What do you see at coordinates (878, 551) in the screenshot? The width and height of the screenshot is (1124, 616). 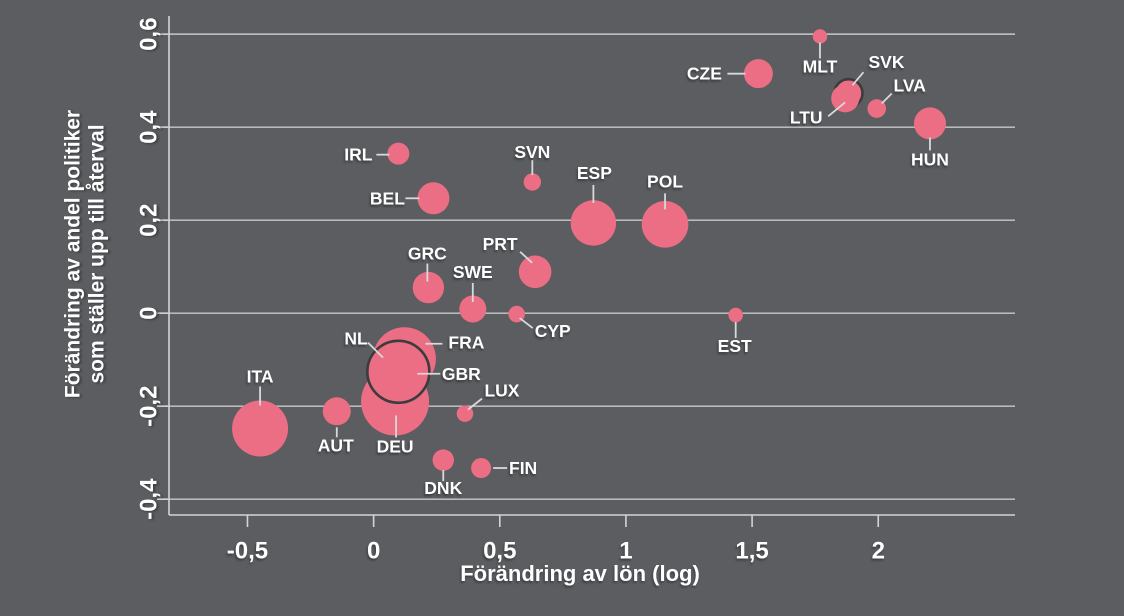 I see `x-tick-label: 2` at bounding box center [878, 551].